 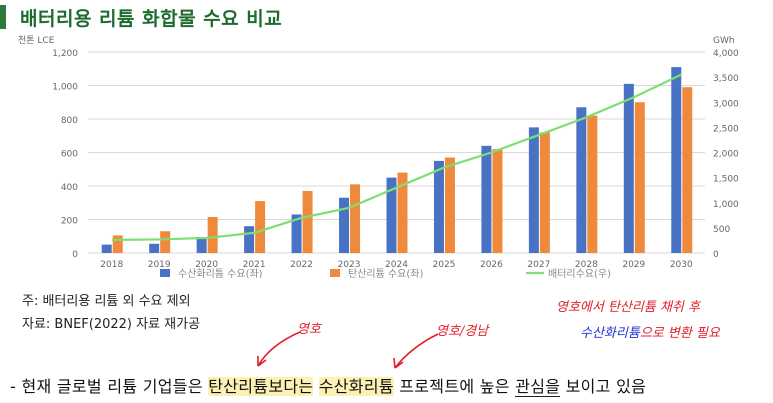 What do you see at coordinates (396, 265) in the screenshot?
I see `x-tick-label: 2024` at bounding box center [396, 265].